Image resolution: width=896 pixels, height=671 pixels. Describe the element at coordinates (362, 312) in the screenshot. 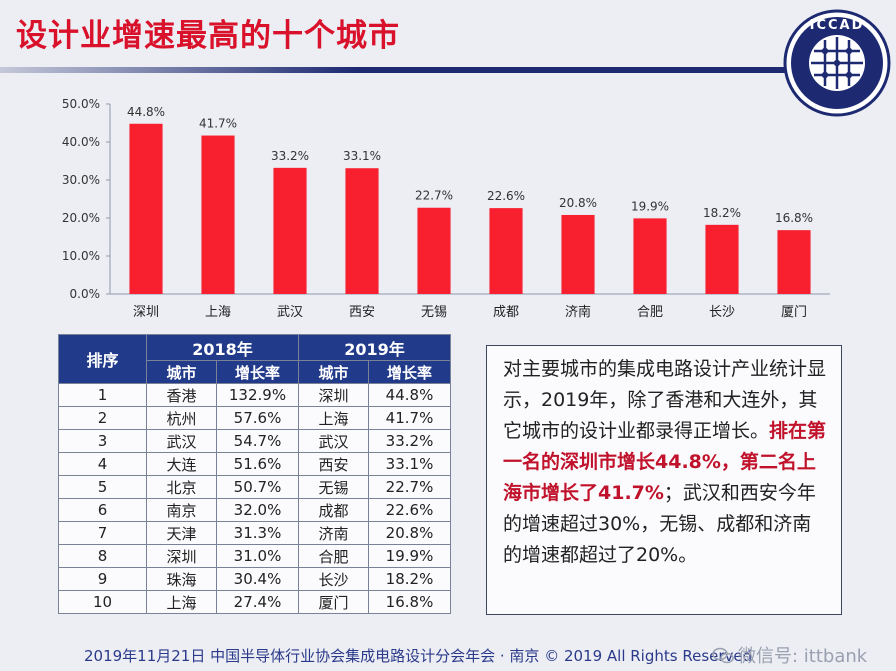

I see `x-tick-label: 西安` at that location.